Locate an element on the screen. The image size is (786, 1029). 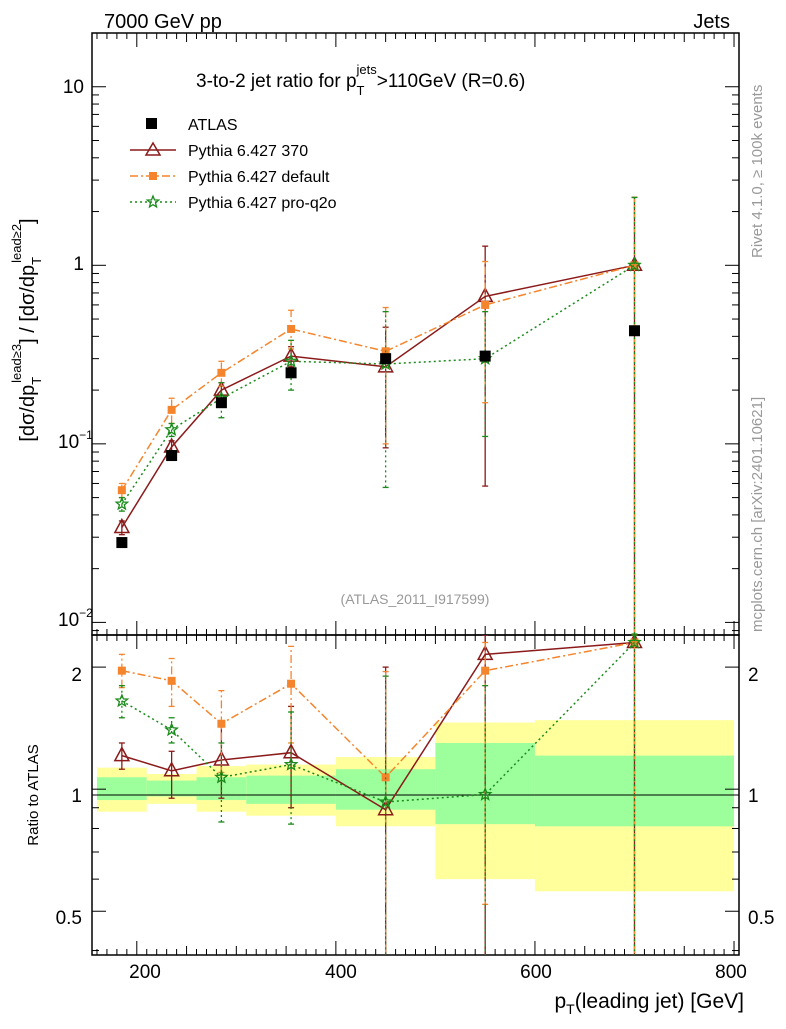
ratio-ylabel: Ratio to ATLAS is located at coordinates (33, 794).